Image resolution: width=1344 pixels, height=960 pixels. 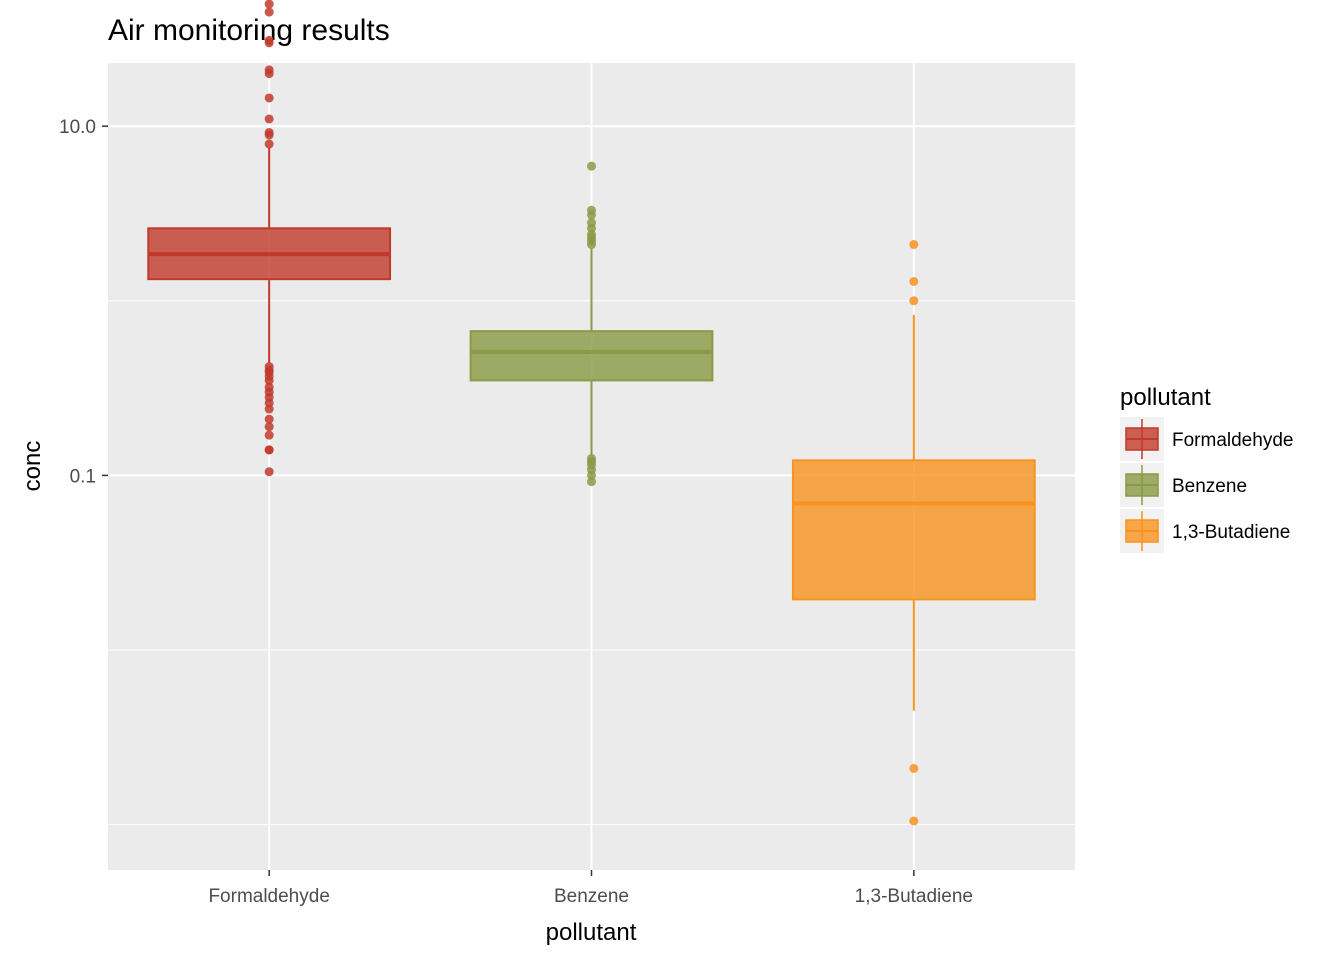 What do you see at coordinates (591, 932) in the screenshot?
I see `x-axis-title: pollutant` at bounding box center [591, 932].